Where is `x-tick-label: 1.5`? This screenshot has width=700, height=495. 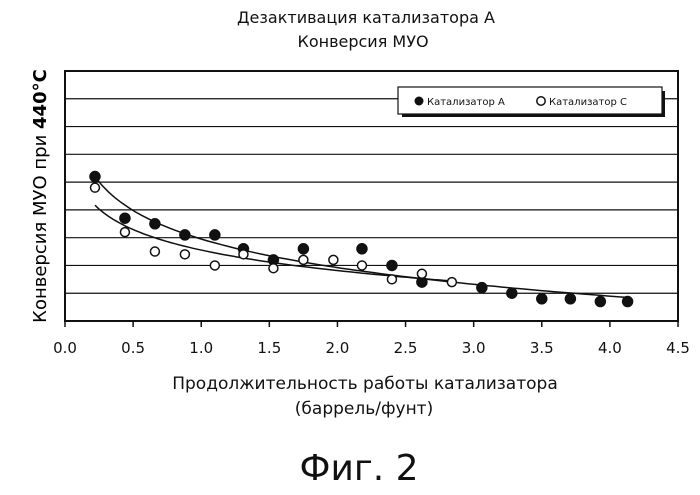 x-tick-label: 1.5 is located at coordinates (269, 348).